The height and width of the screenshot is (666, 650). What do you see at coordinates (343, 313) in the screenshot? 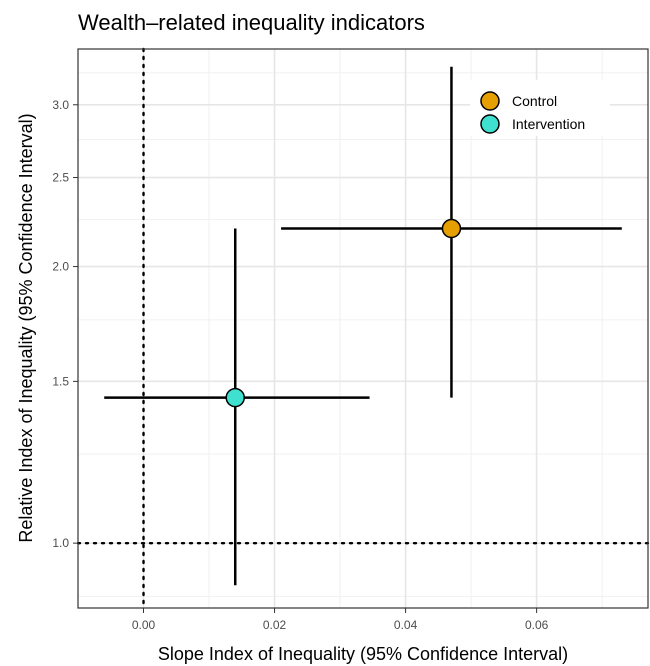
I see `data-points` at bounding box center [343, 313].